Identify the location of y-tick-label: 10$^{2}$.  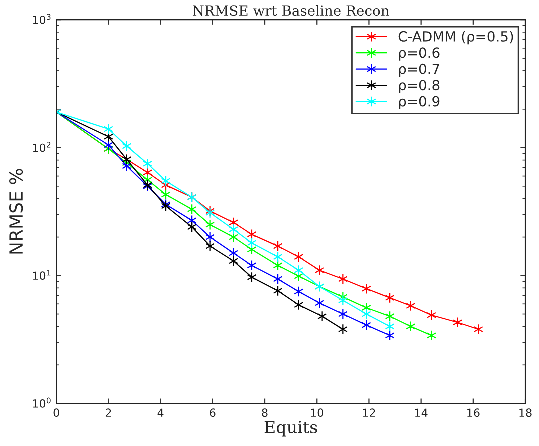
(42, 147).